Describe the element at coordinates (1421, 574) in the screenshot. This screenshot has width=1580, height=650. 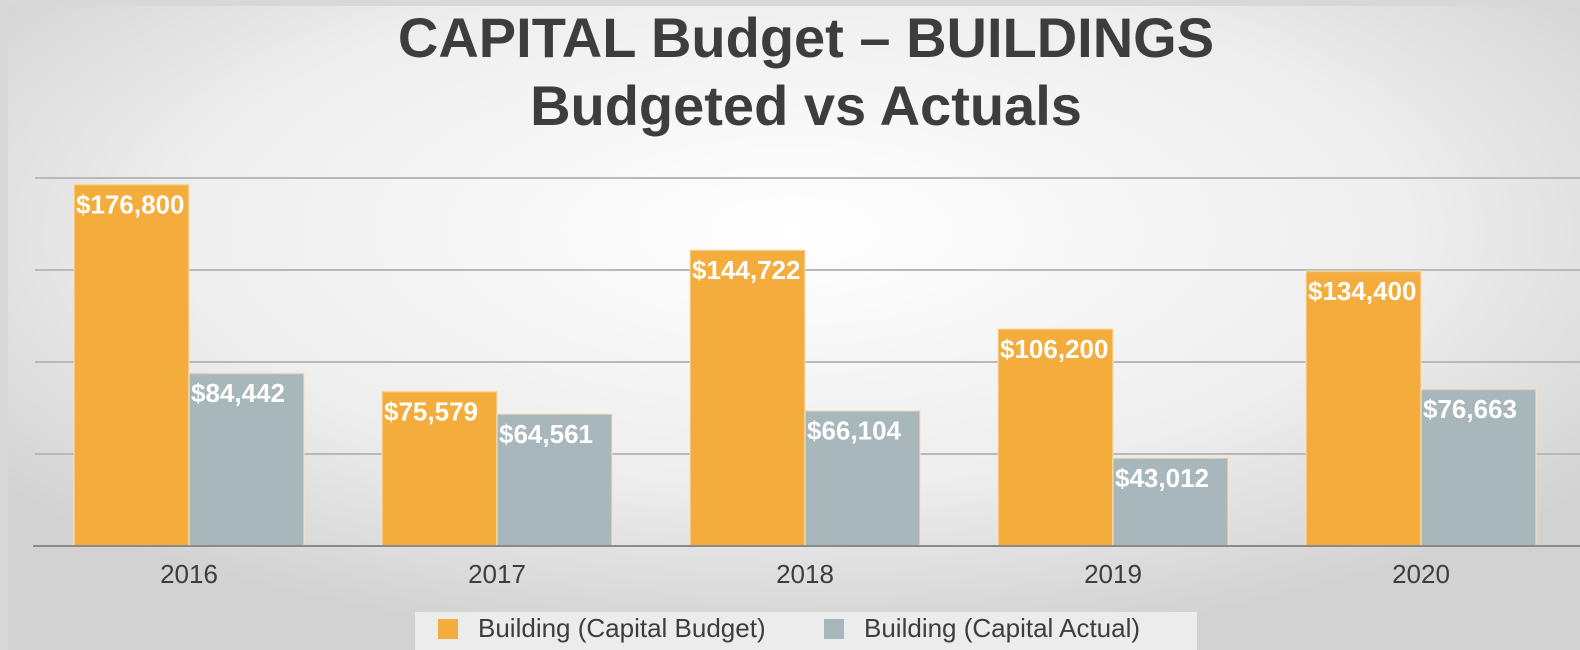
I see `x-tick-label: 2020` at that location.